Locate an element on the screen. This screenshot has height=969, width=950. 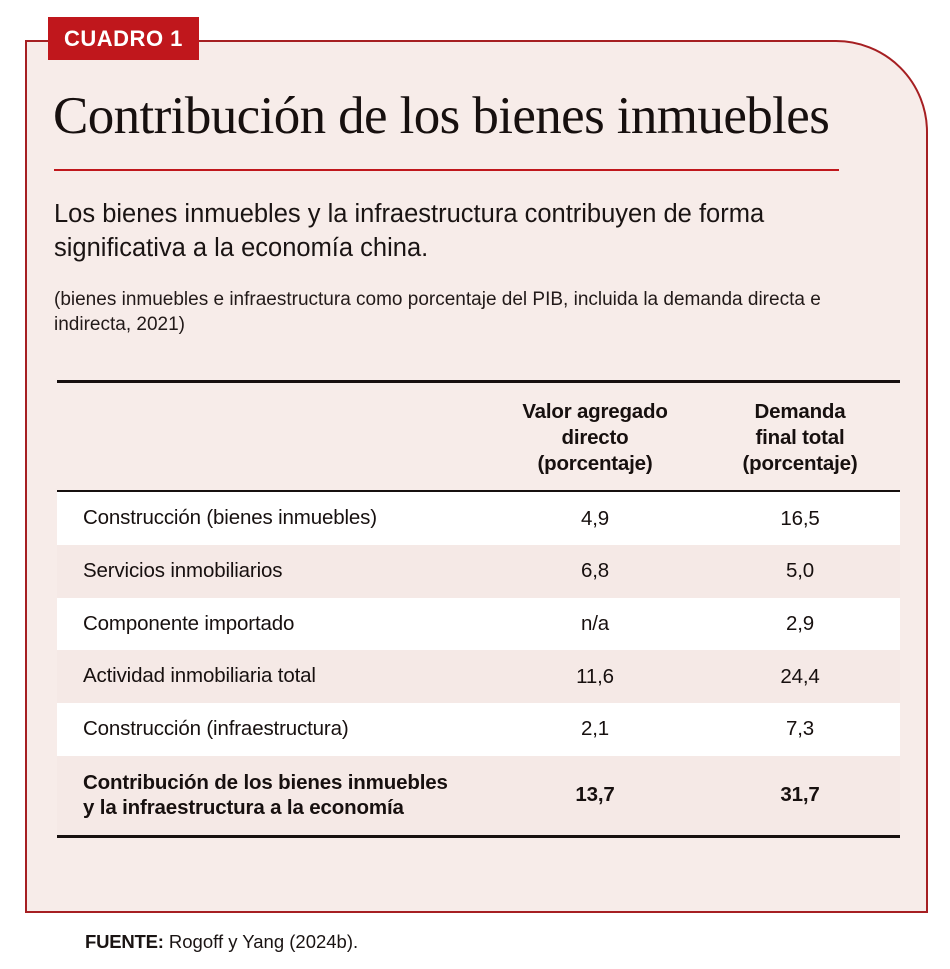
row-value-valor-agregado-directo: 11,6 is located at coordinates (595, 677).